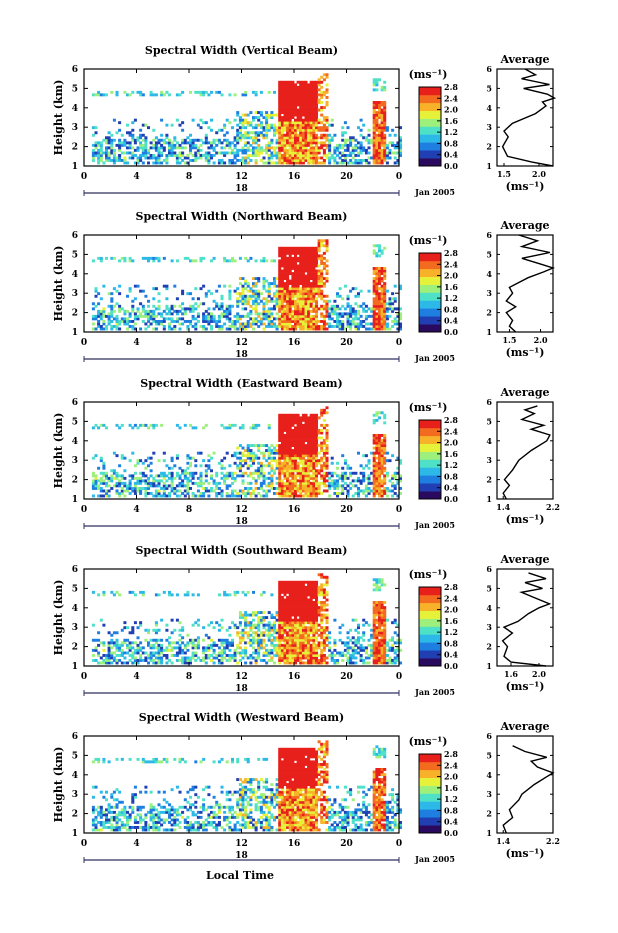  I want to click on average-y-tick-label: 6, so click(489, 235).